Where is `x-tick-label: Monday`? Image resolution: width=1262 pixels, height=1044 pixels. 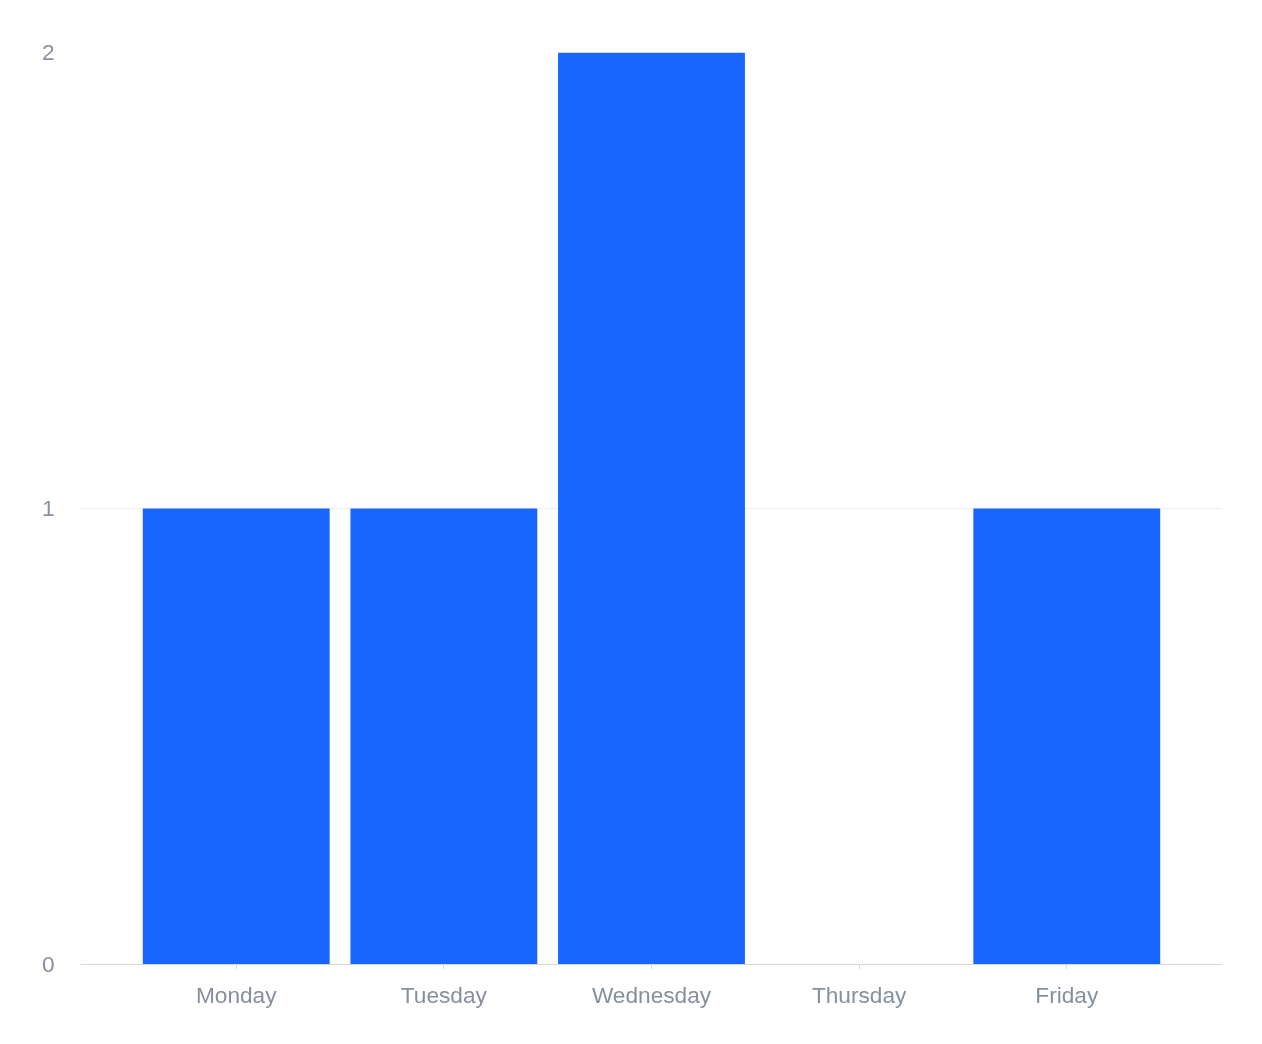 x-tick-label: Monday is located at coordinates (236, 994).